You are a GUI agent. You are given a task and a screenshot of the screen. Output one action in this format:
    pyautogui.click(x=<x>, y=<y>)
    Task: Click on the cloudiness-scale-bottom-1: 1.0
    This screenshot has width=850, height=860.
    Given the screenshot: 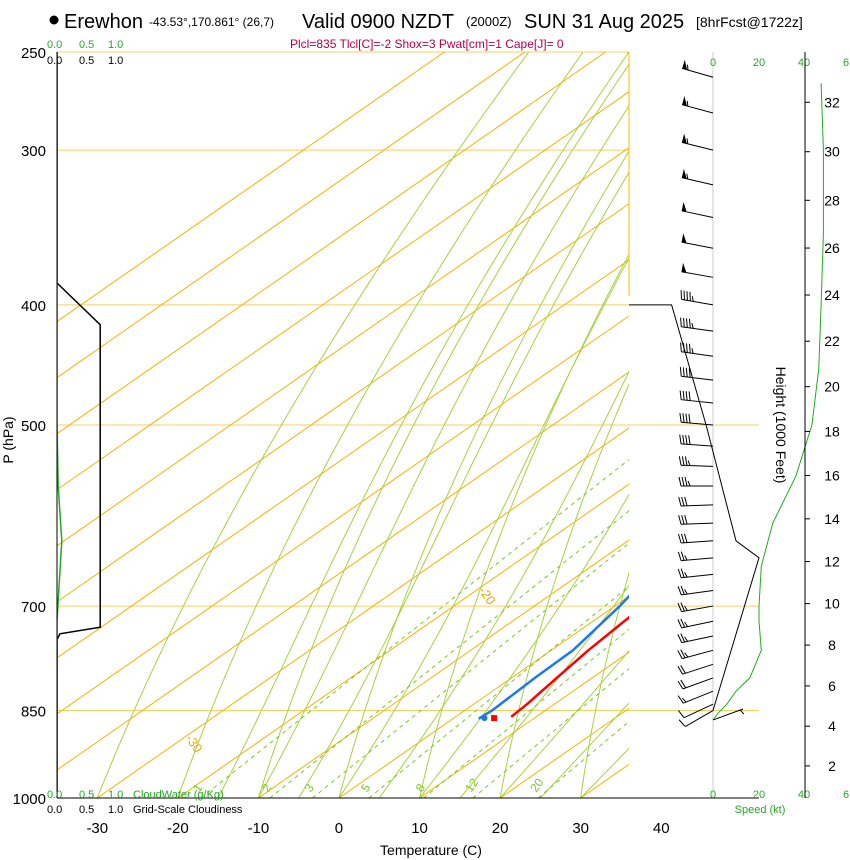 What is the action you would take?
    pyautogui.click(x=115, y=810)
    